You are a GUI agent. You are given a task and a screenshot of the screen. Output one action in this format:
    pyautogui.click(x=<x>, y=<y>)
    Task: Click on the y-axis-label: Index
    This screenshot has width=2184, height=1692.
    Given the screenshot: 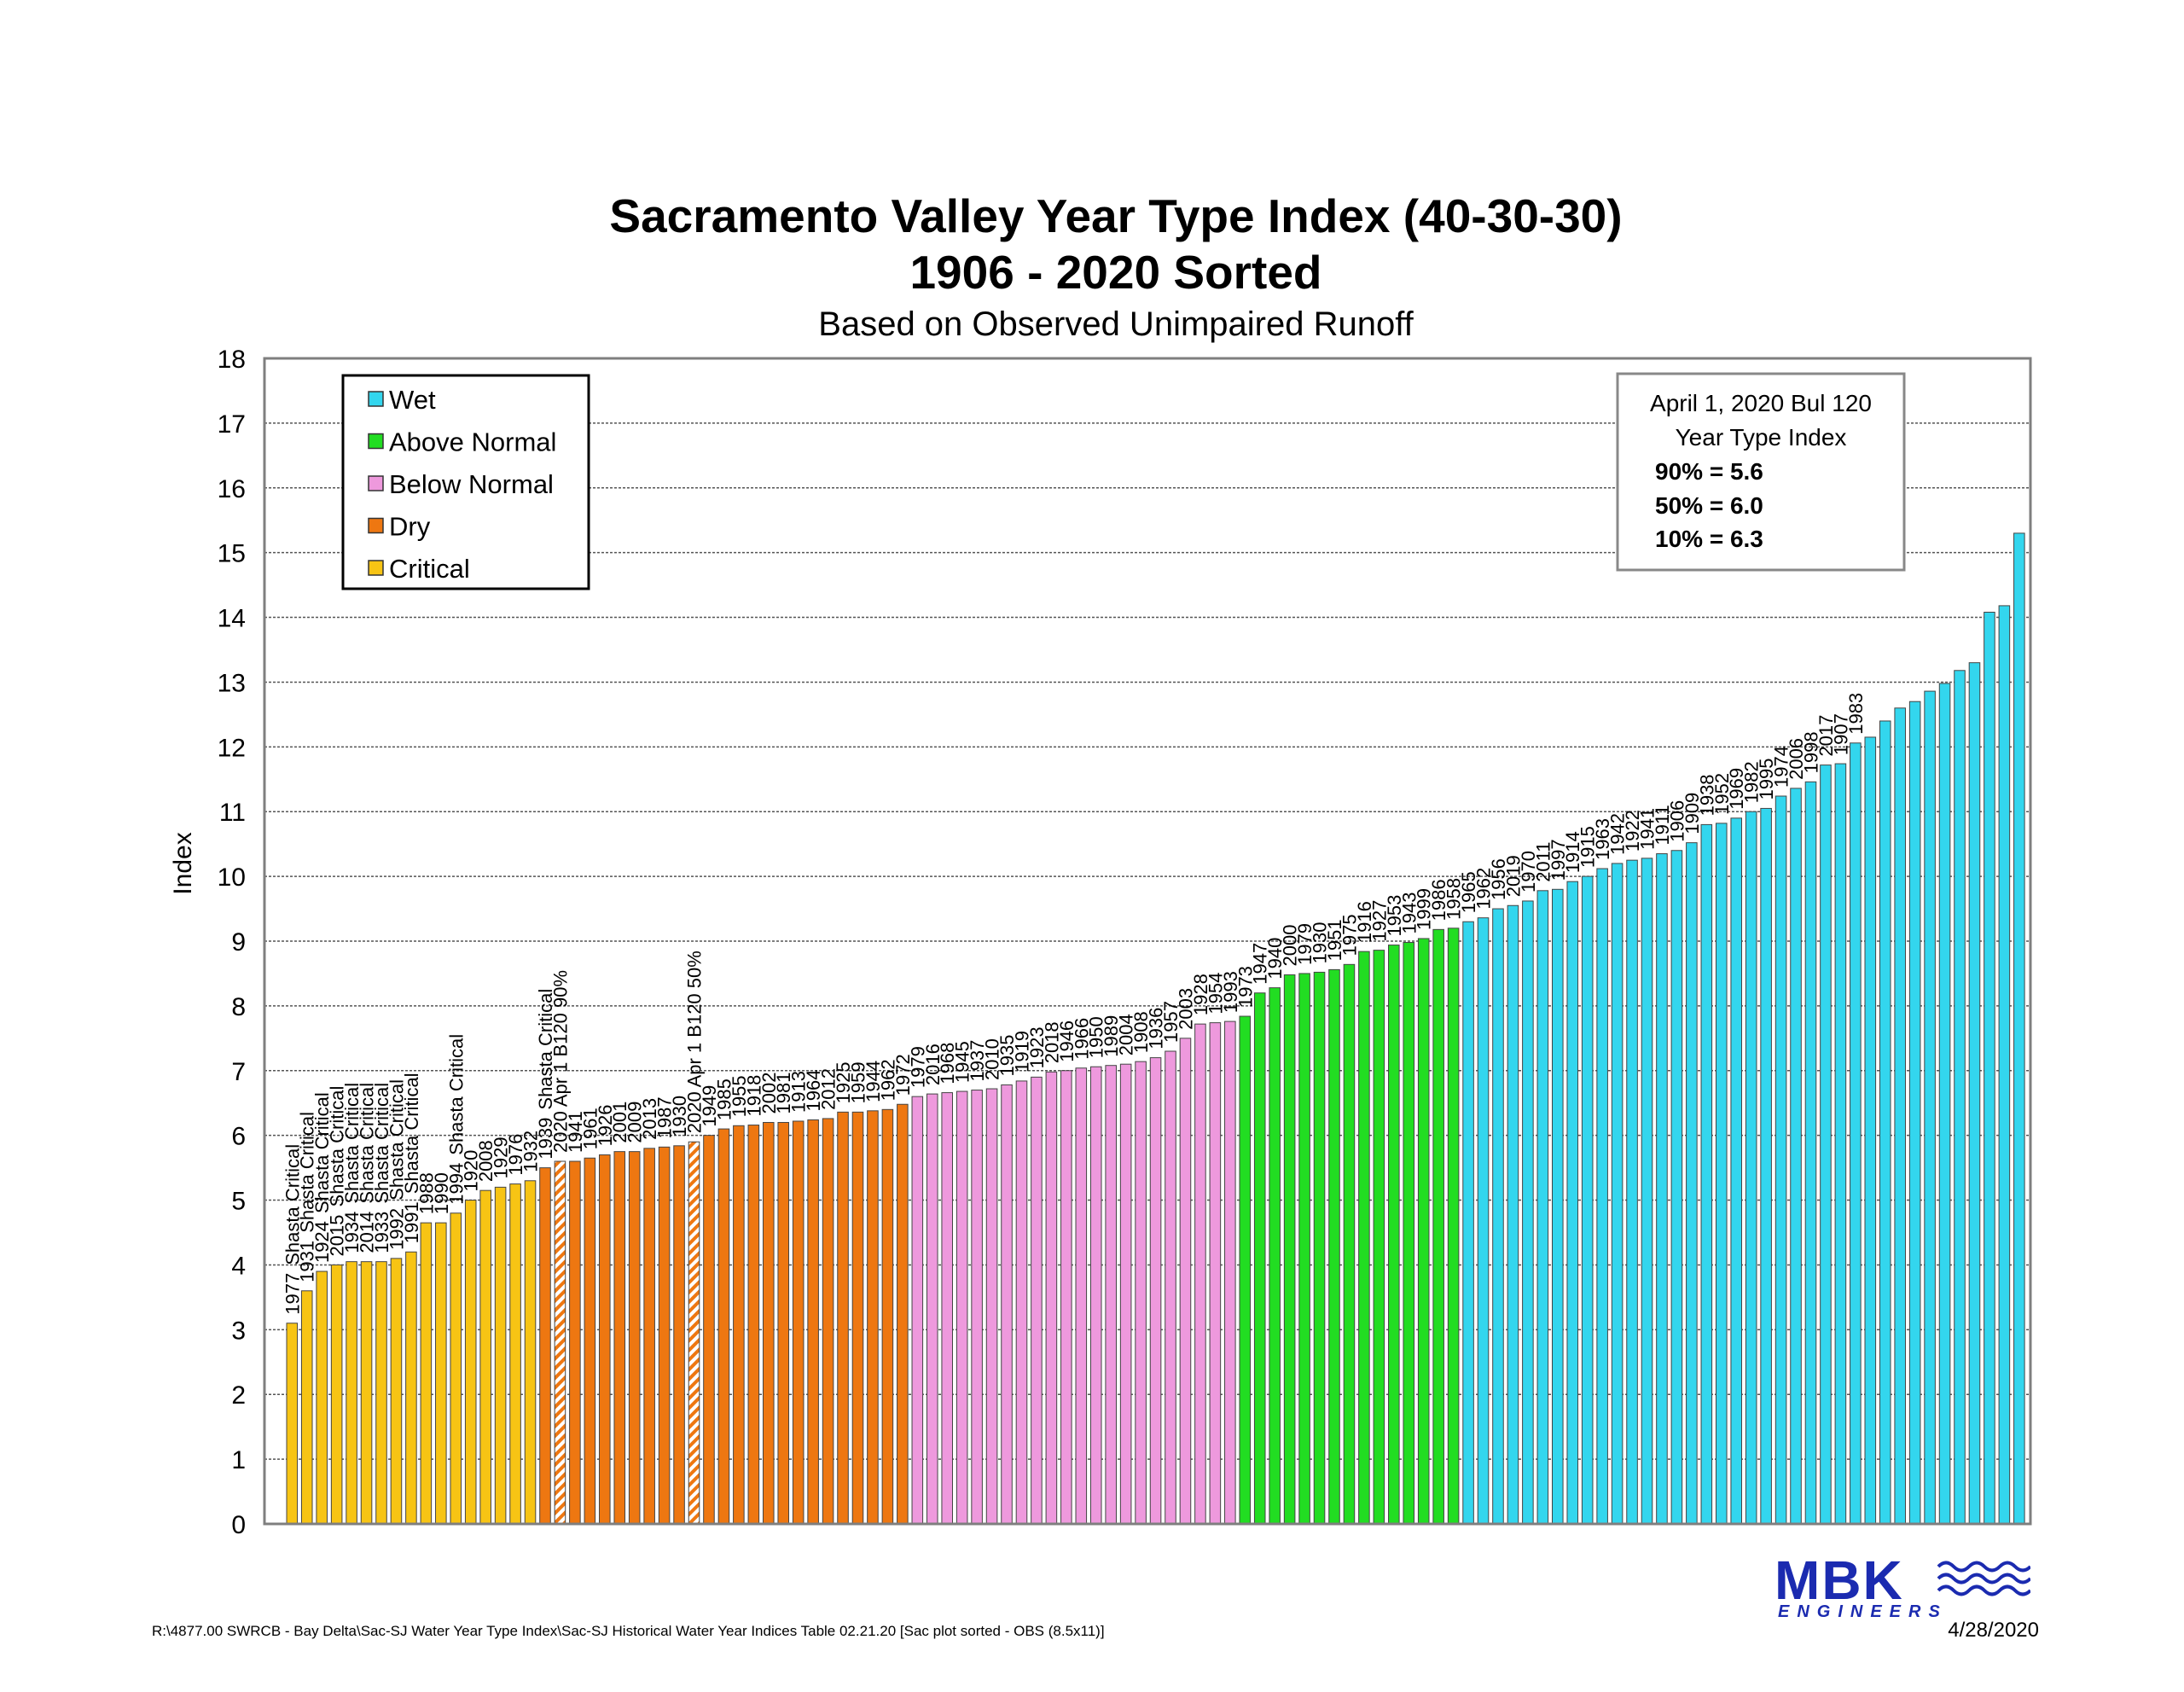 What is the action you would take?
    pyautogui.click(x=183, y=863)
    